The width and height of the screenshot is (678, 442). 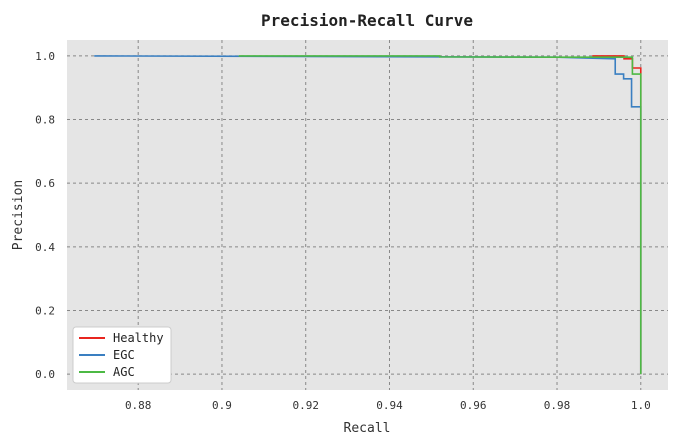 I want to click on y-tick-label: 0.2, so click(x=45, y=310).